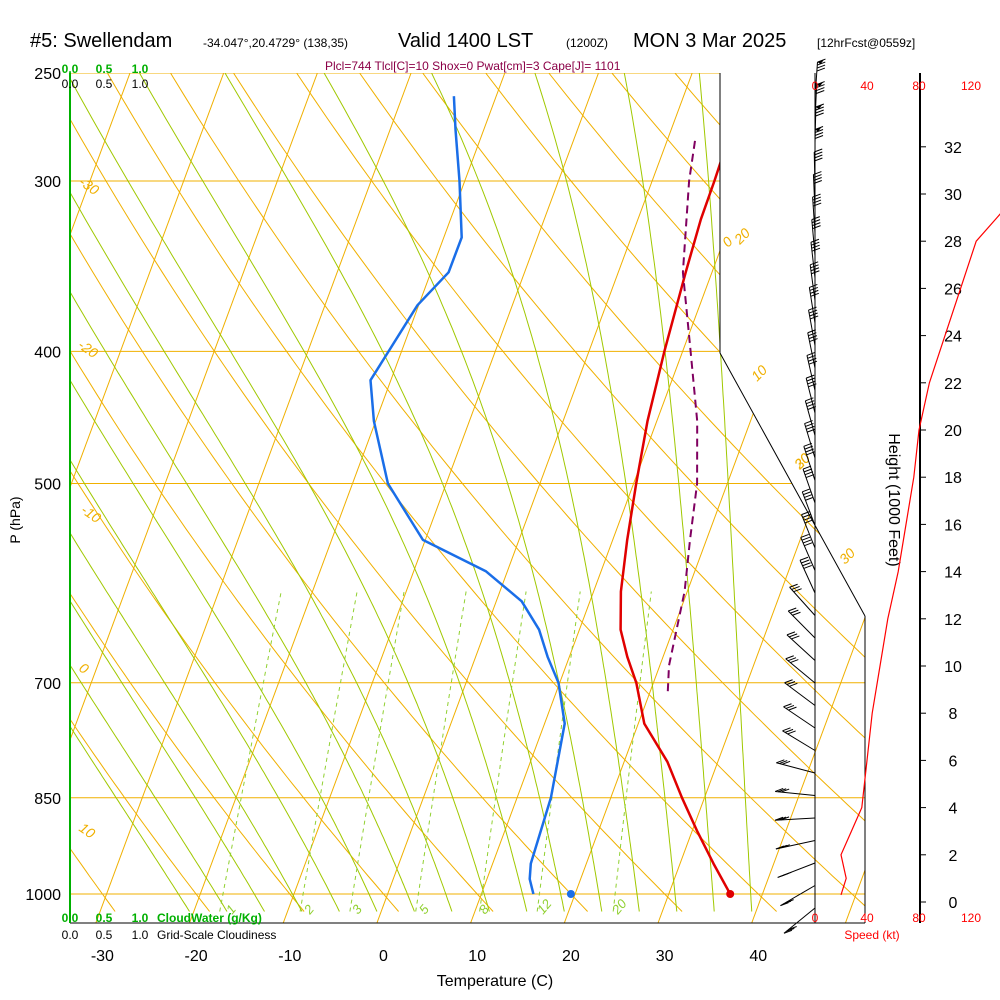  I want to click on cloudiness-tick-top: 1.0, so click(140, 84).